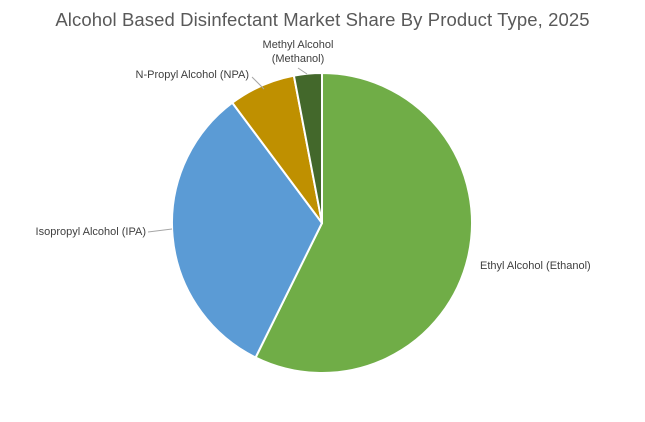 This screenshot has height=422, width=645. What do you see at coordinates (91, 232) in the screenshot?
I see `data-label-isopropyl-alcohol-ipa: Isopropyl Alcohol (IPA)` at bounding box center [91, 232].